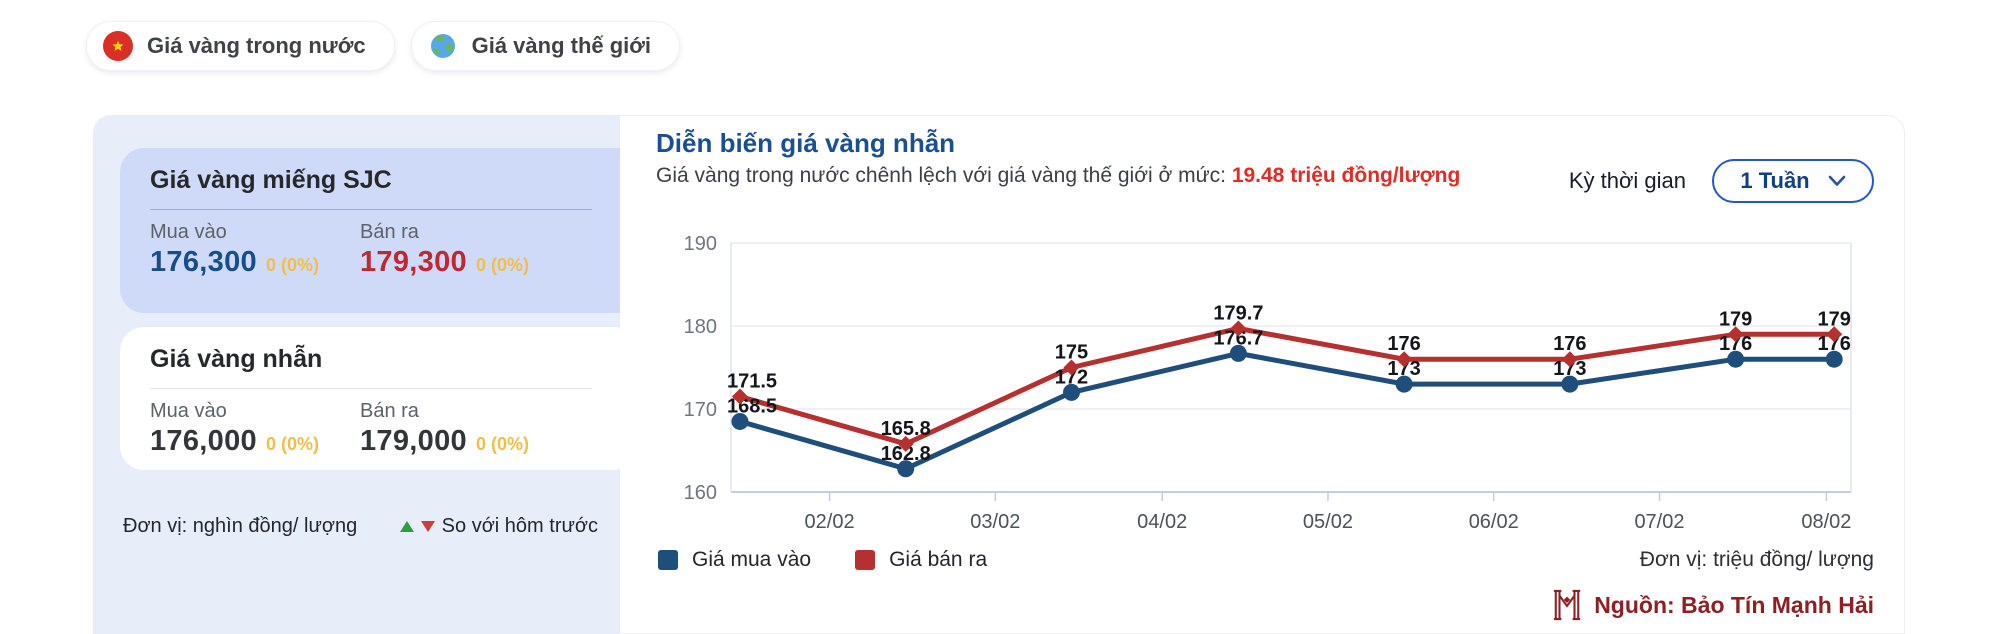 The height and width of the screenshot is (634, 2000). I want to click on compare-note-wrap: So với hôm trước, so click(498, 526).